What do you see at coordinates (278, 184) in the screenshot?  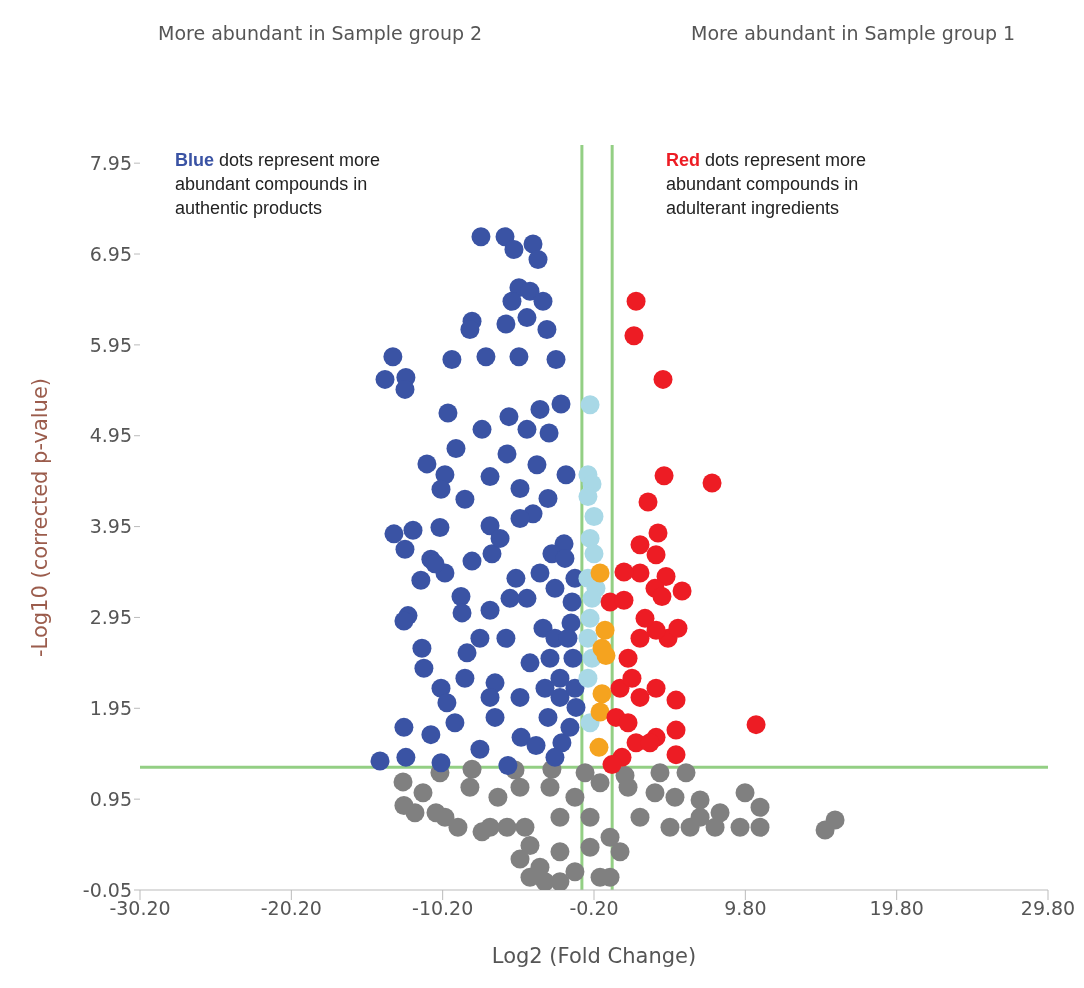 I see `annotation: Blue dots represent more abundant compounds in authentic products` at bounding box center [278, 184].